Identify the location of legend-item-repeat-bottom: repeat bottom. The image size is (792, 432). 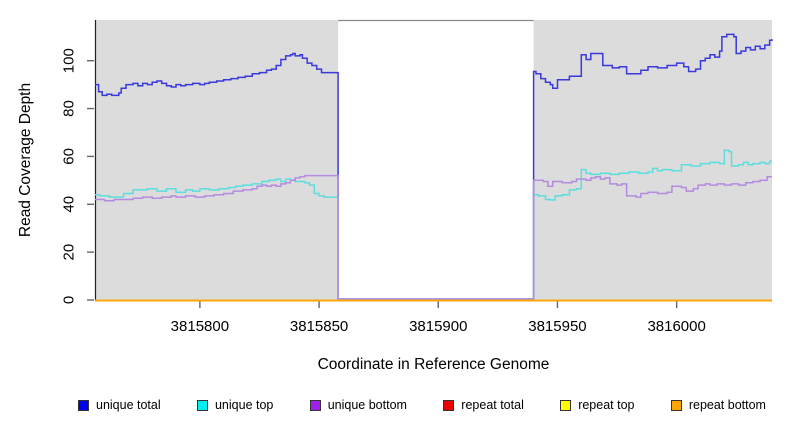
(718, 405).